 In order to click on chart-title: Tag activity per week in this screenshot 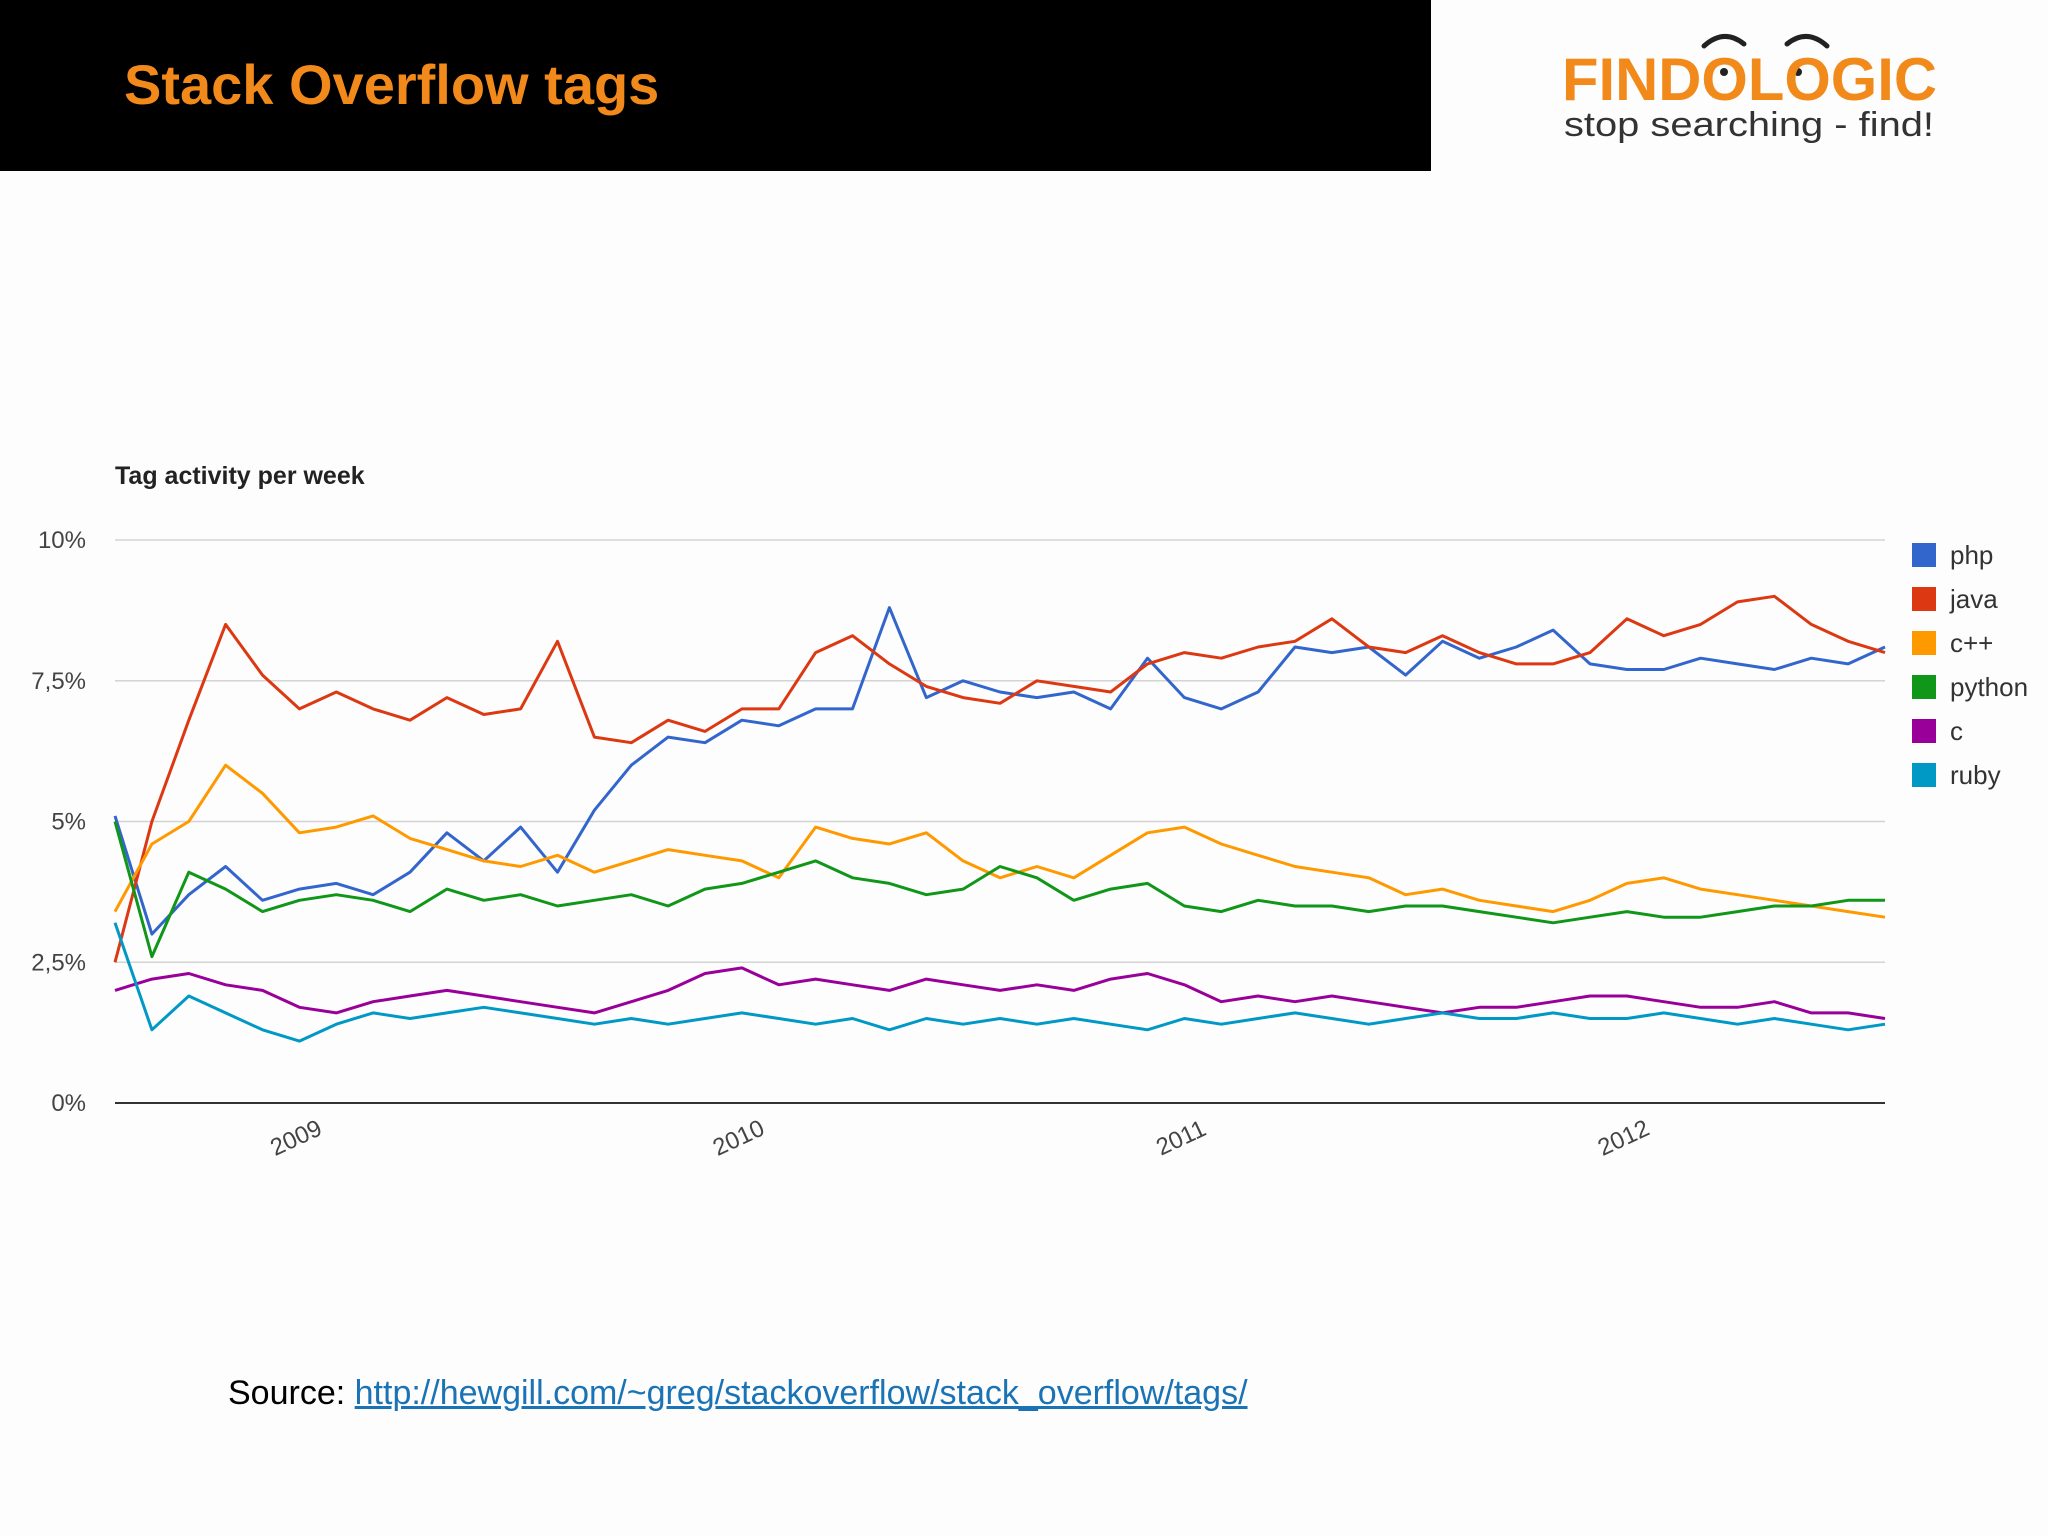, I will do `click(240, 476)`.